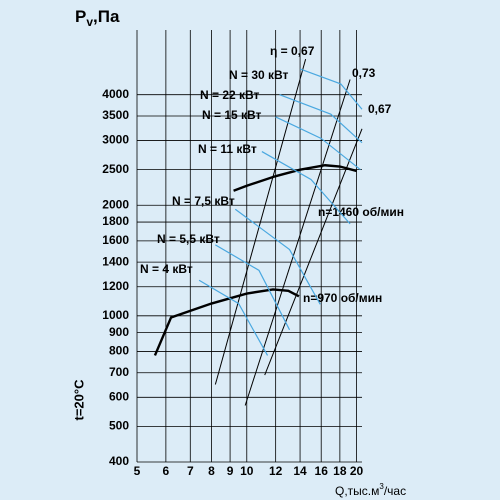 This screenshot has height=500, width=500. Describe the element at coordinates (211, 471) in the screenshot. I see `x-tick-label: 8` at that location.